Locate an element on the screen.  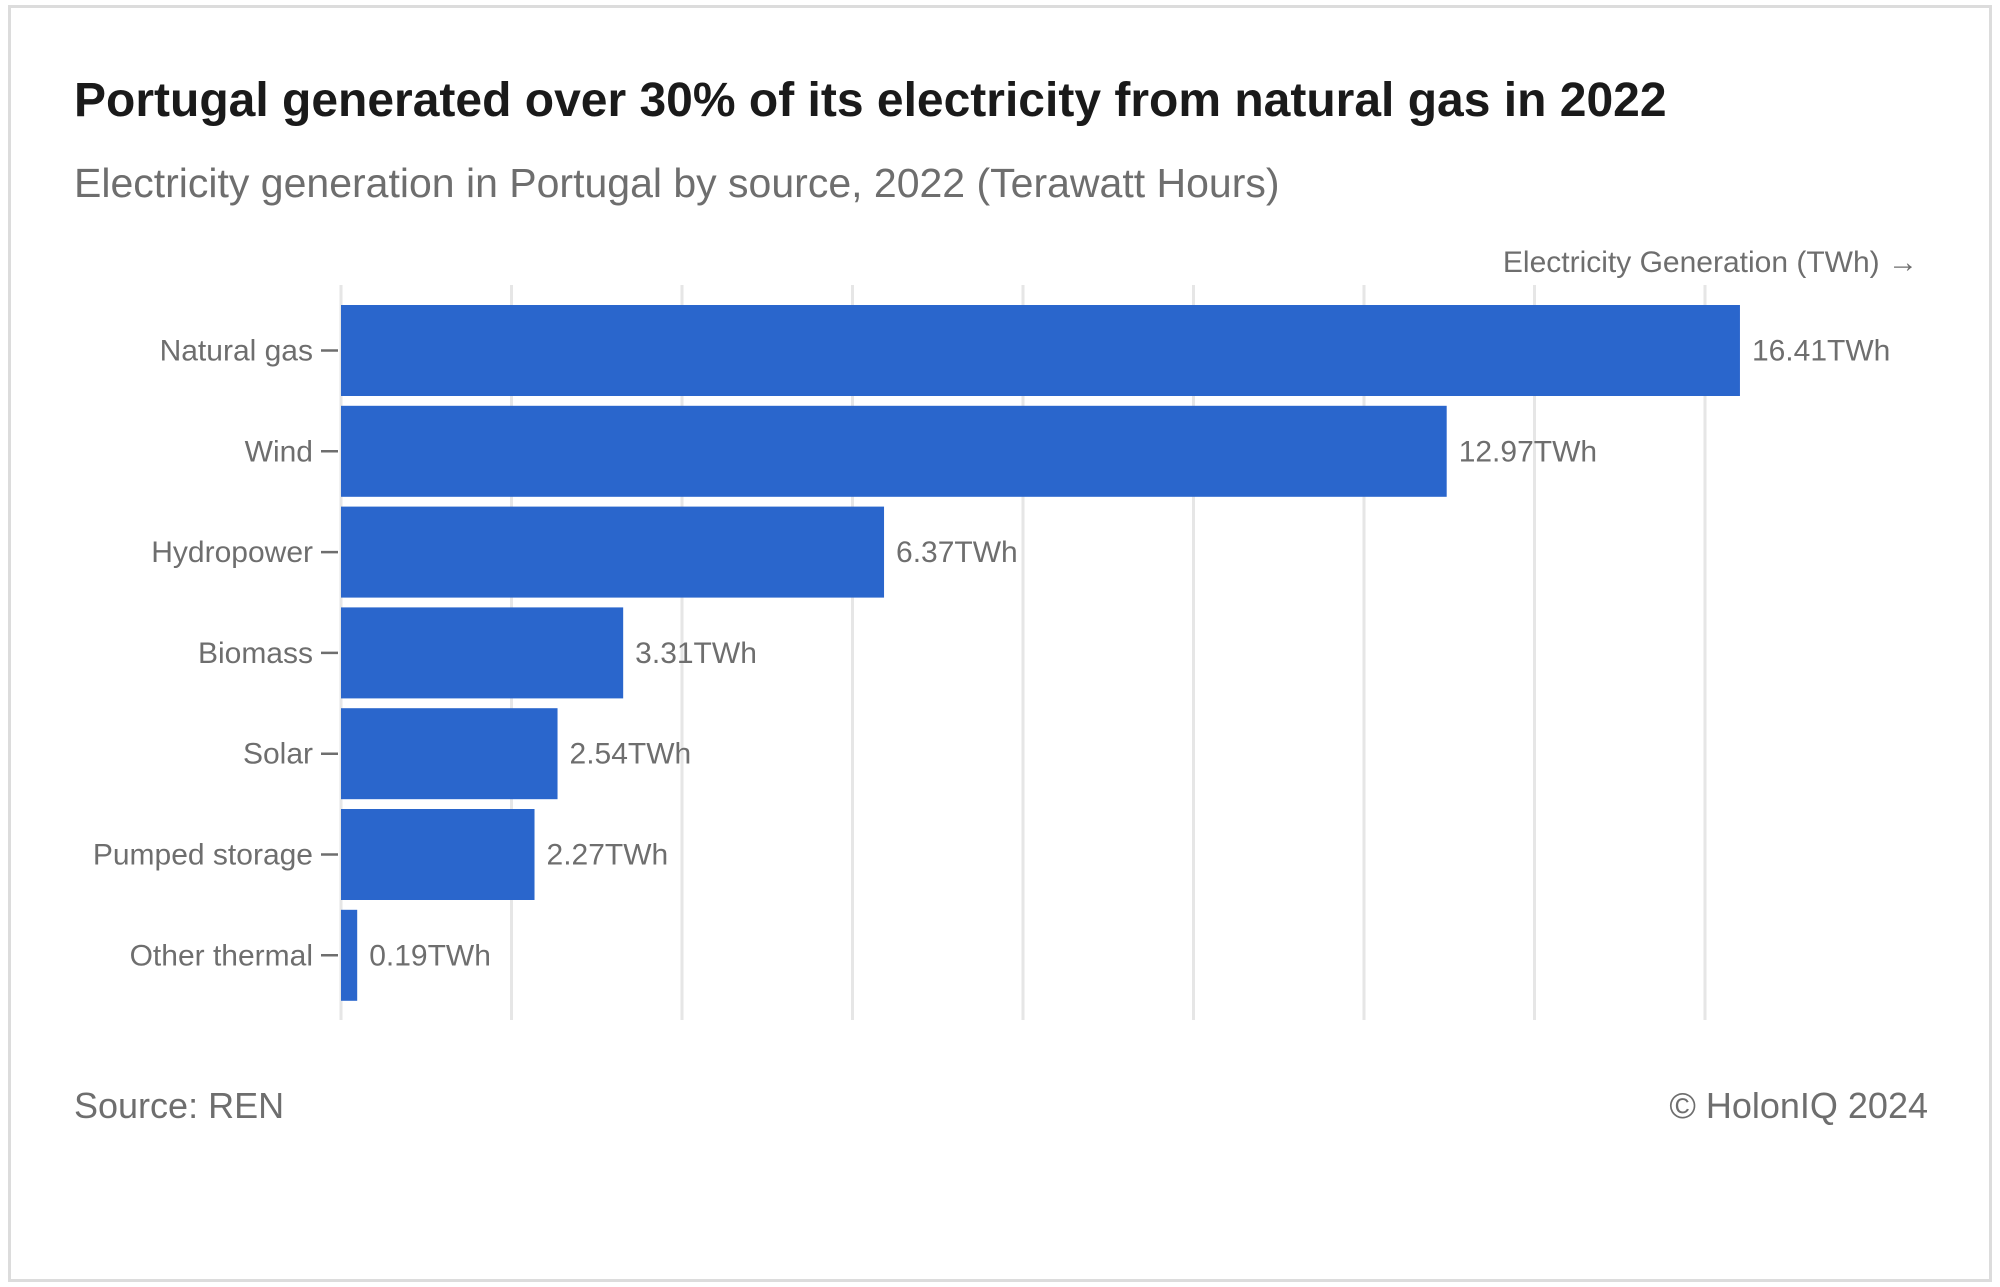
value-label: 3.31TWh is located at coordinates (696, 653).